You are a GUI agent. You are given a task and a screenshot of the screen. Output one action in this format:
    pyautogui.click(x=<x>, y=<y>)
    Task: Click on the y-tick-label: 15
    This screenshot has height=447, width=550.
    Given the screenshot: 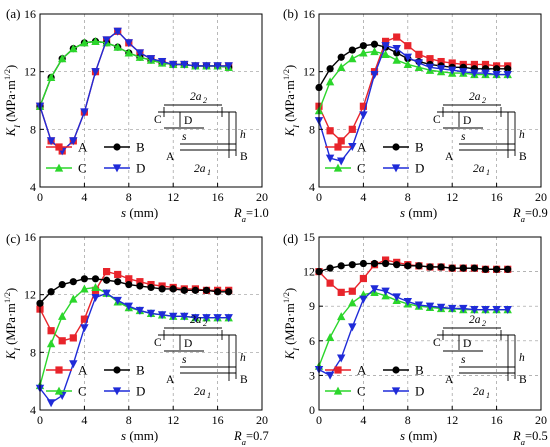 What is the action you would take?
    pyautogui.click(x=309, y=237)
    